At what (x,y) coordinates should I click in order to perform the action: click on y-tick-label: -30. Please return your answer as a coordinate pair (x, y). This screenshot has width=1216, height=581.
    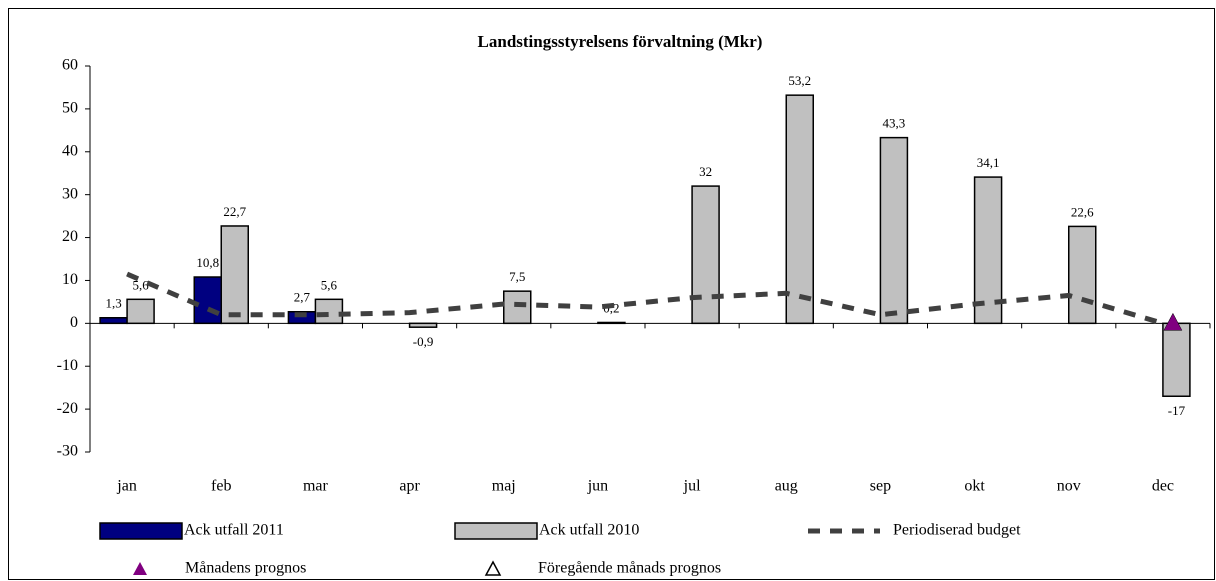
    Looking at the image, I should click on (67, 451).